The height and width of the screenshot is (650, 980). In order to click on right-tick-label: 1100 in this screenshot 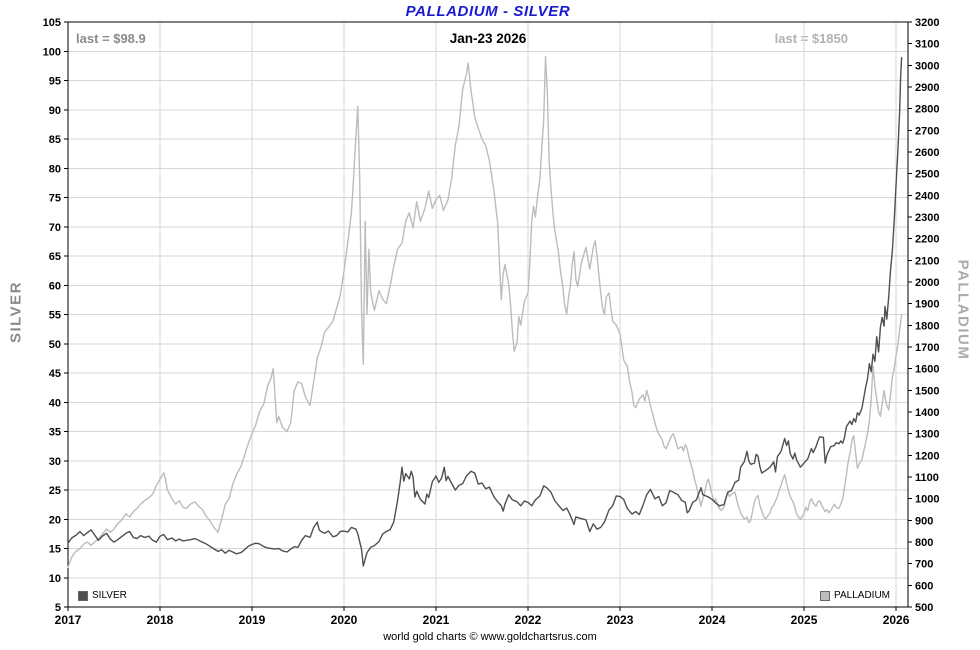, I will do `click(927, 478)`.